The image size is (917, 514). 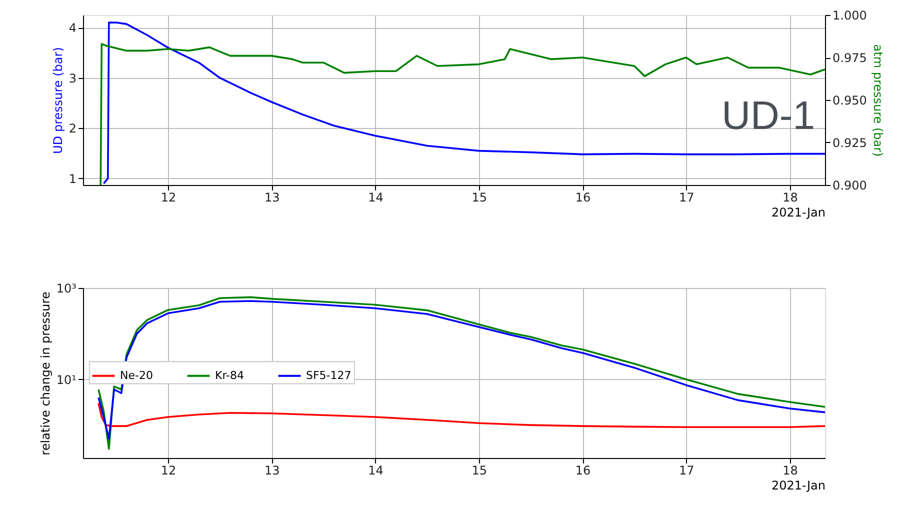 What do you see at coordinates (72, 179) in the screenshot?
I see `y-tick-label: 1` at bounding box center [72, 179].